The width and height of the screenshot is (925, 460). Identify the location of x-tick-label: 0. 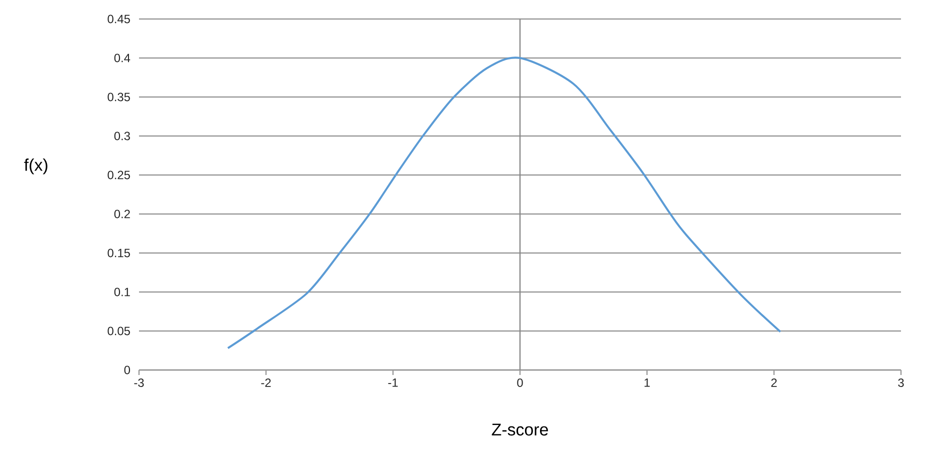
(520, 382).